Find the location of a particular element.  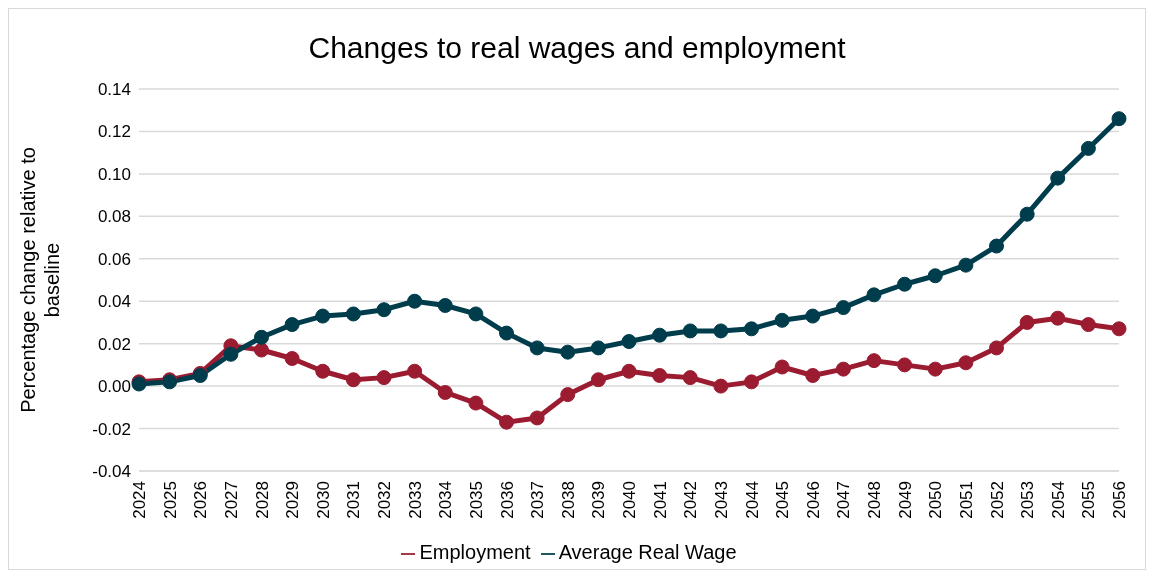

x-tick-label: 2049 is located at coordinates (905, 500).